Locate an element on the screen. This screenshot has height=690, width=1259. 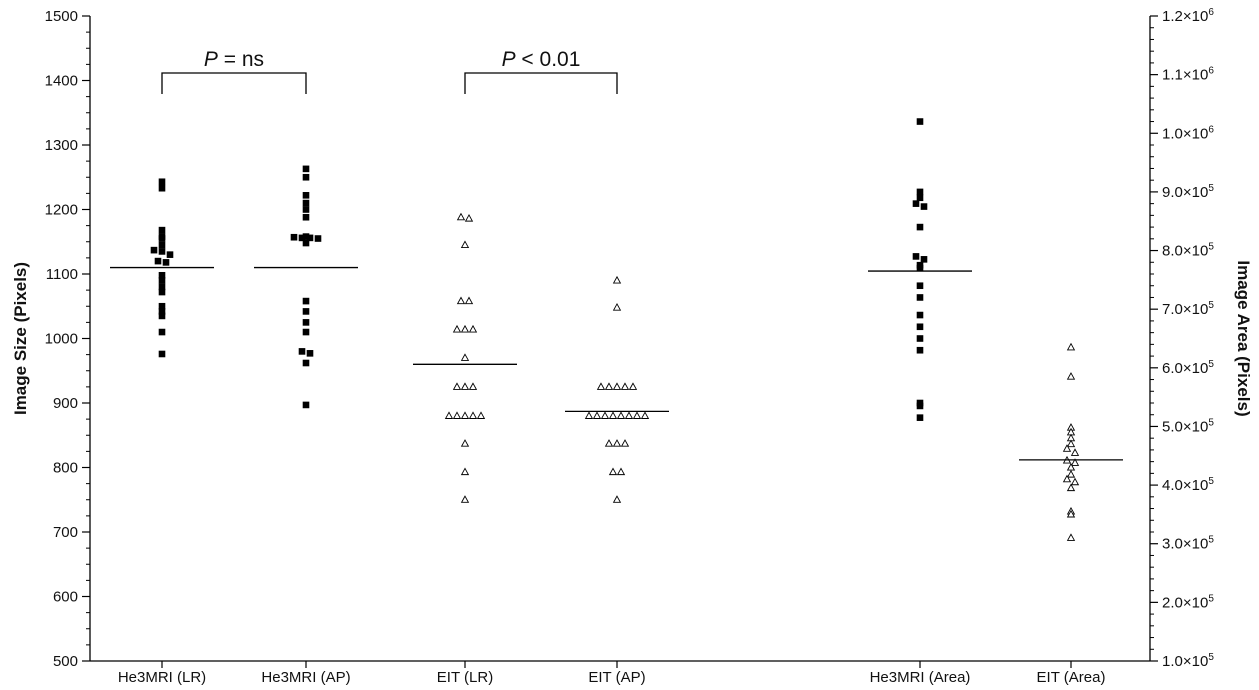
significance-annotations: P = ns P < 0.01 is located at coordinates (389, 71).